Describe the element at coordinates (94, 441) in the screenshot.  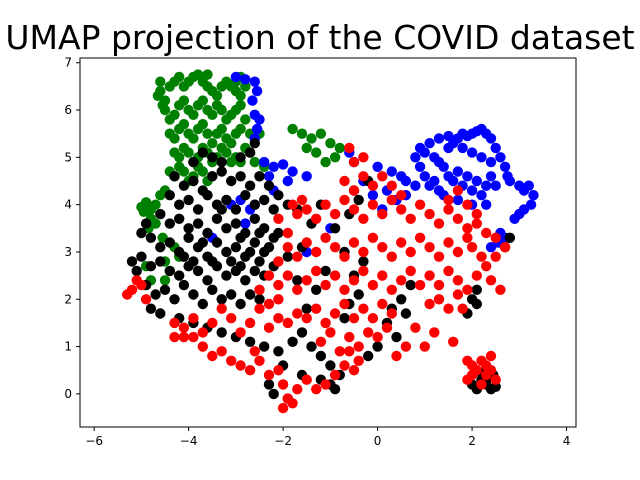
I see `x-tick-label: −6` at that location.